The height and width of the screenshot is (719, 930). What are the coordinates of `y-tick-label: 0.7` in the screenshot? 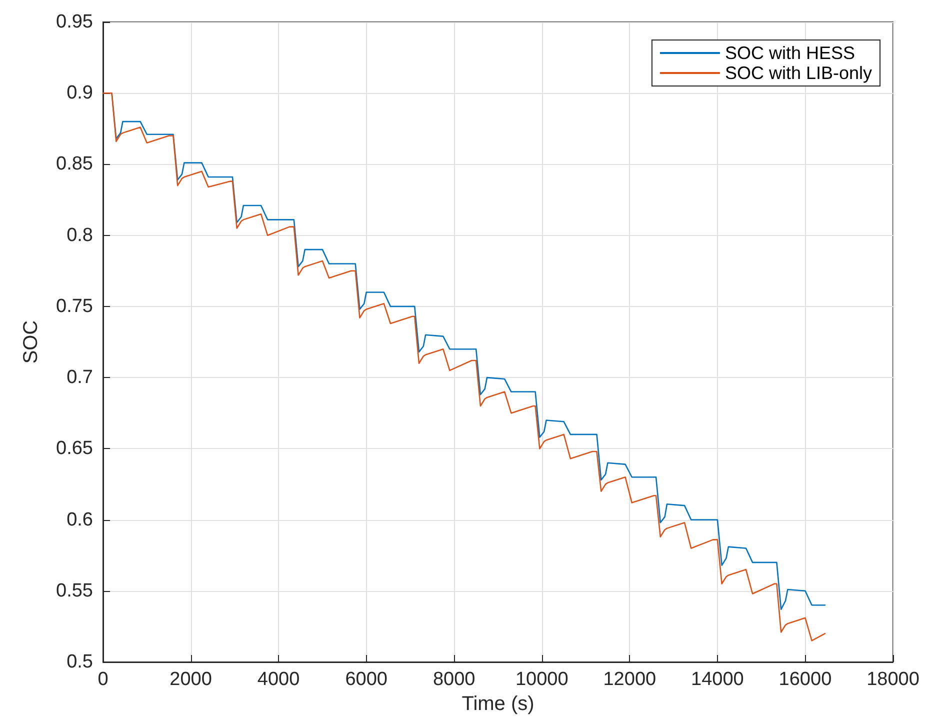 It's located at (79, 377).